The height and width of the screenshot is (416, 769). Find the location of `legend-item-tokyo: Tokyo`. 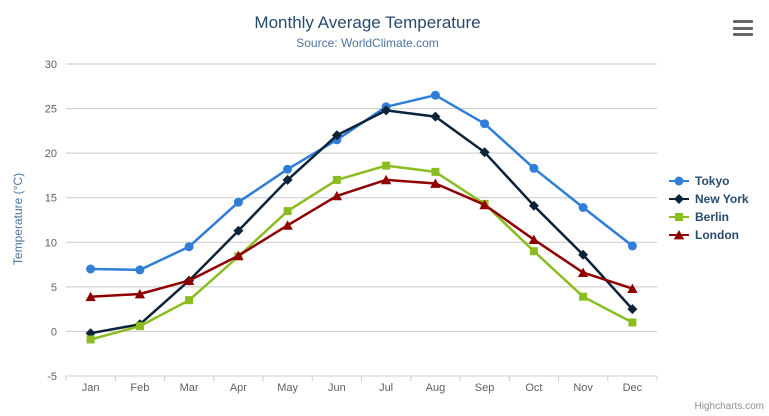

legend-item-tokyo: Tokyo is located at coordinates (708, 181).